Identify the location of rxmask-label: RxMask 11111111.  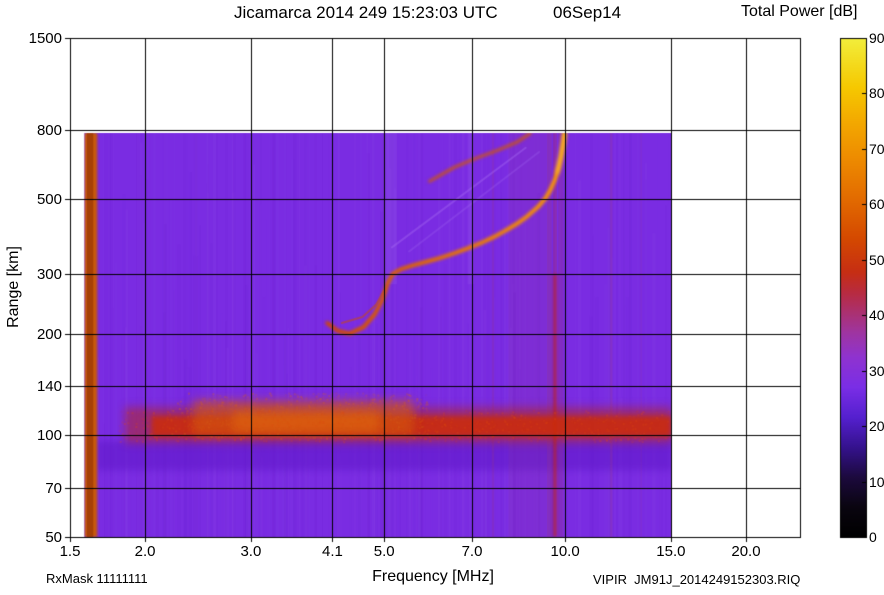
(97, 578).